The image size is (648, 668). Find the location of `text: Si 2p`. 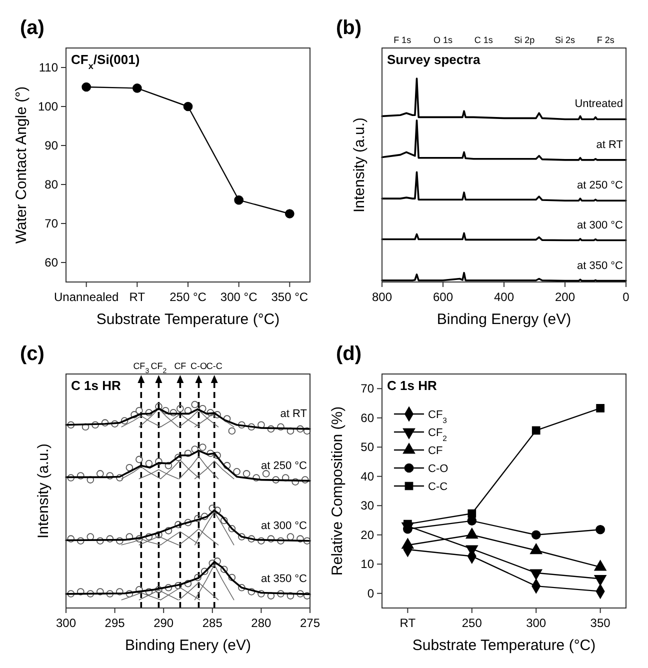

text: Si 2p is located at coordinates (524, 40).